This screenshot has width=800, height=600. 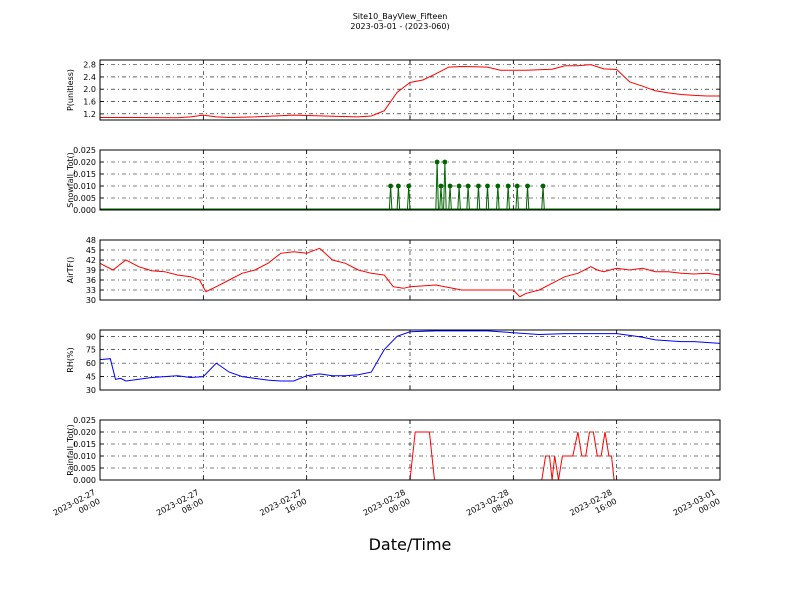 What do you see at coordinates (89, 65) in the screenshot?
I see `y-tick-label: 2.8` at bounding box center [89, 65].